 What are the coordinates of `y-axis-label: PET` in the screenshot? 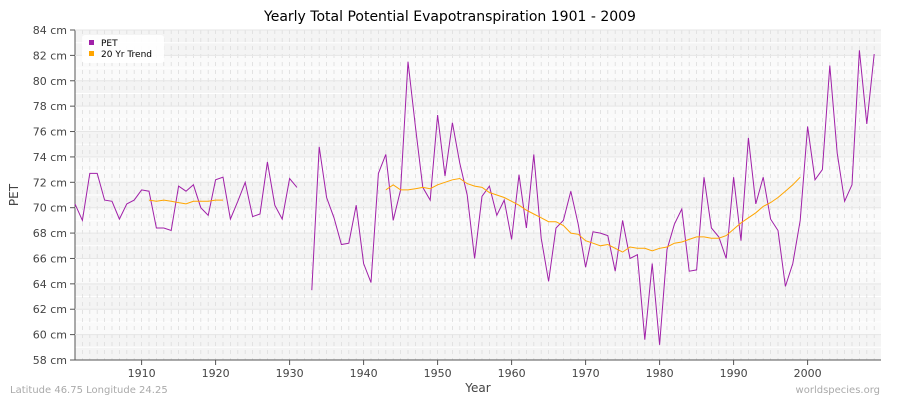 It's located at (14, 194).